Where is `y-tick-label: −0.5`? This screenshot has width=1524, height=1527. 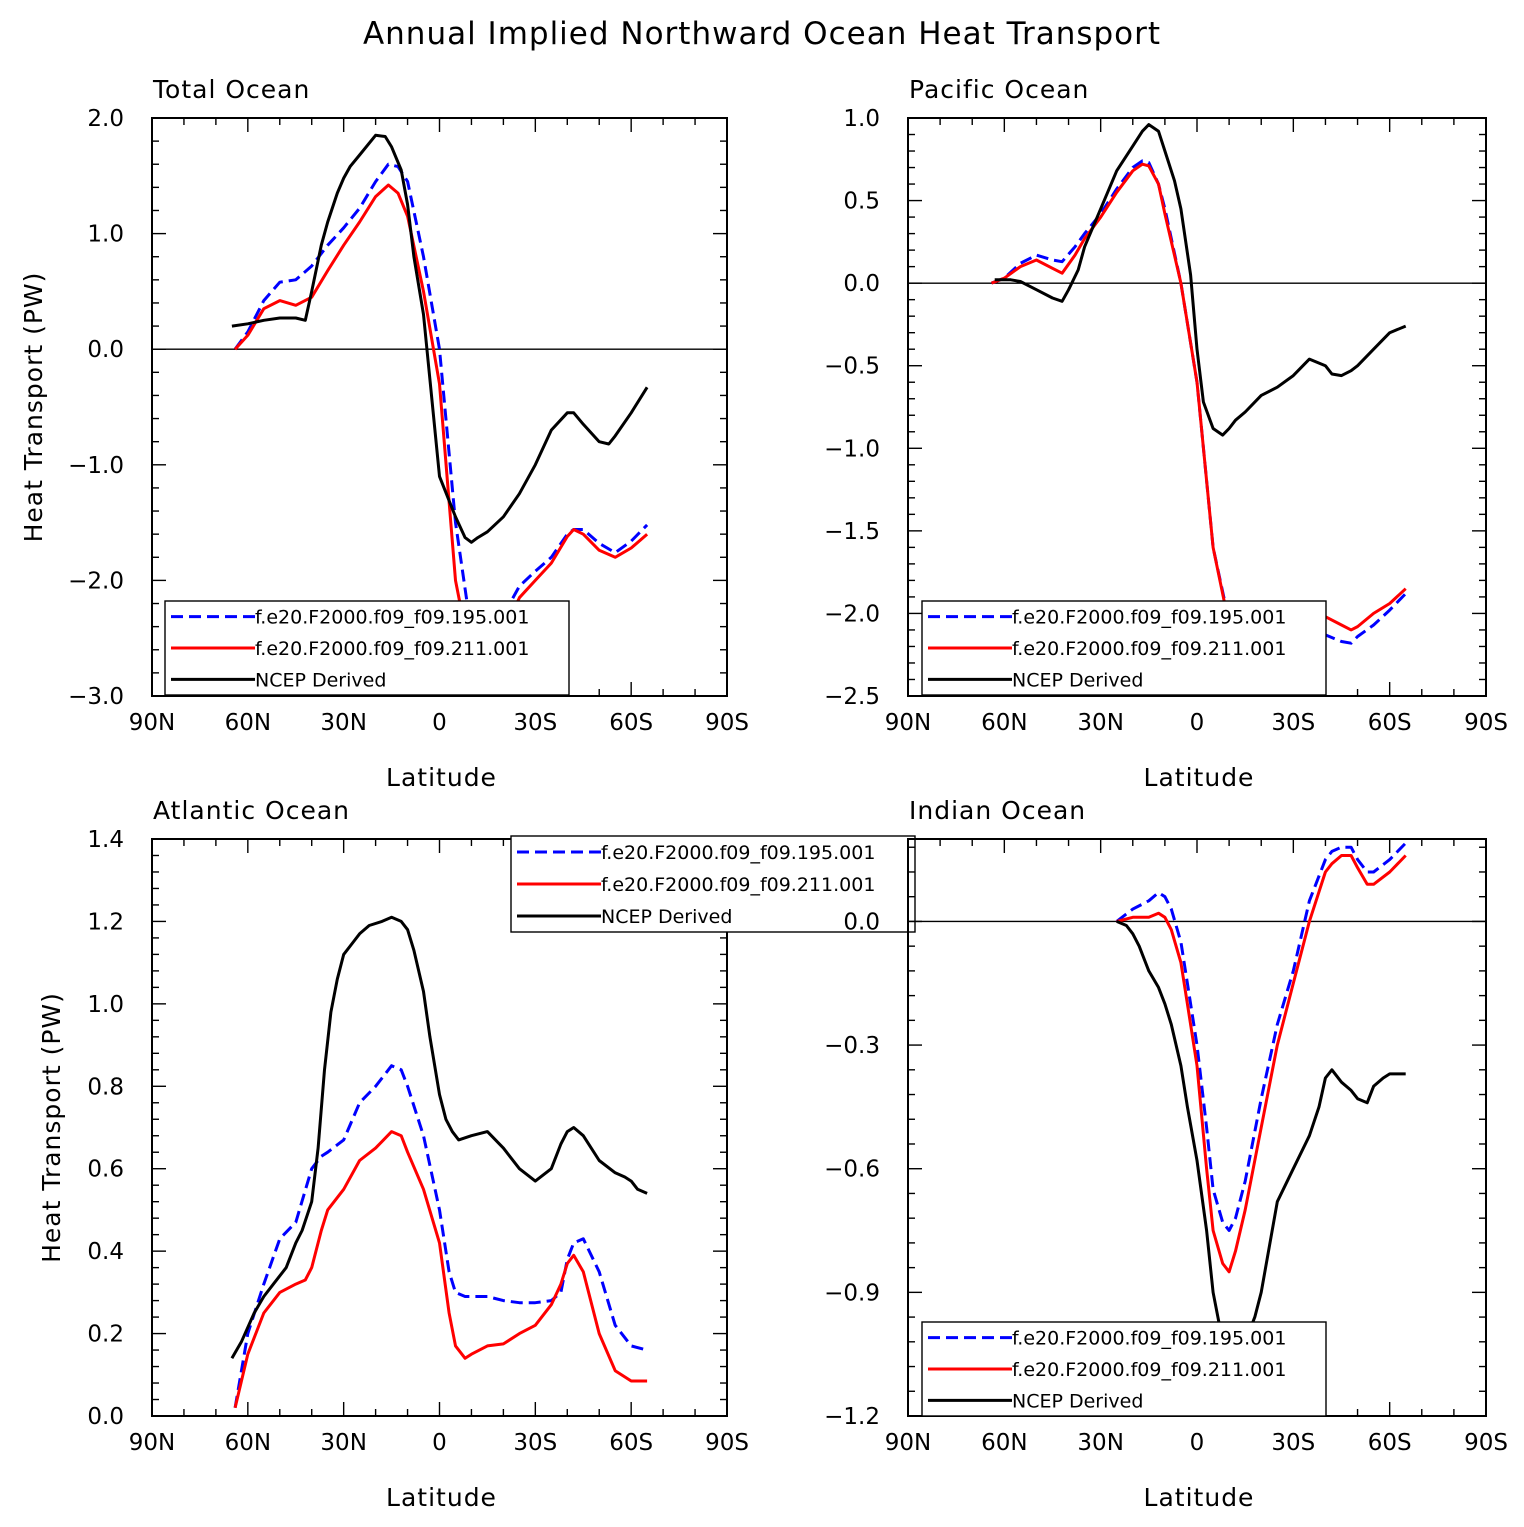
y-tick-label: −0.5 is located at coordinates (852, 367).